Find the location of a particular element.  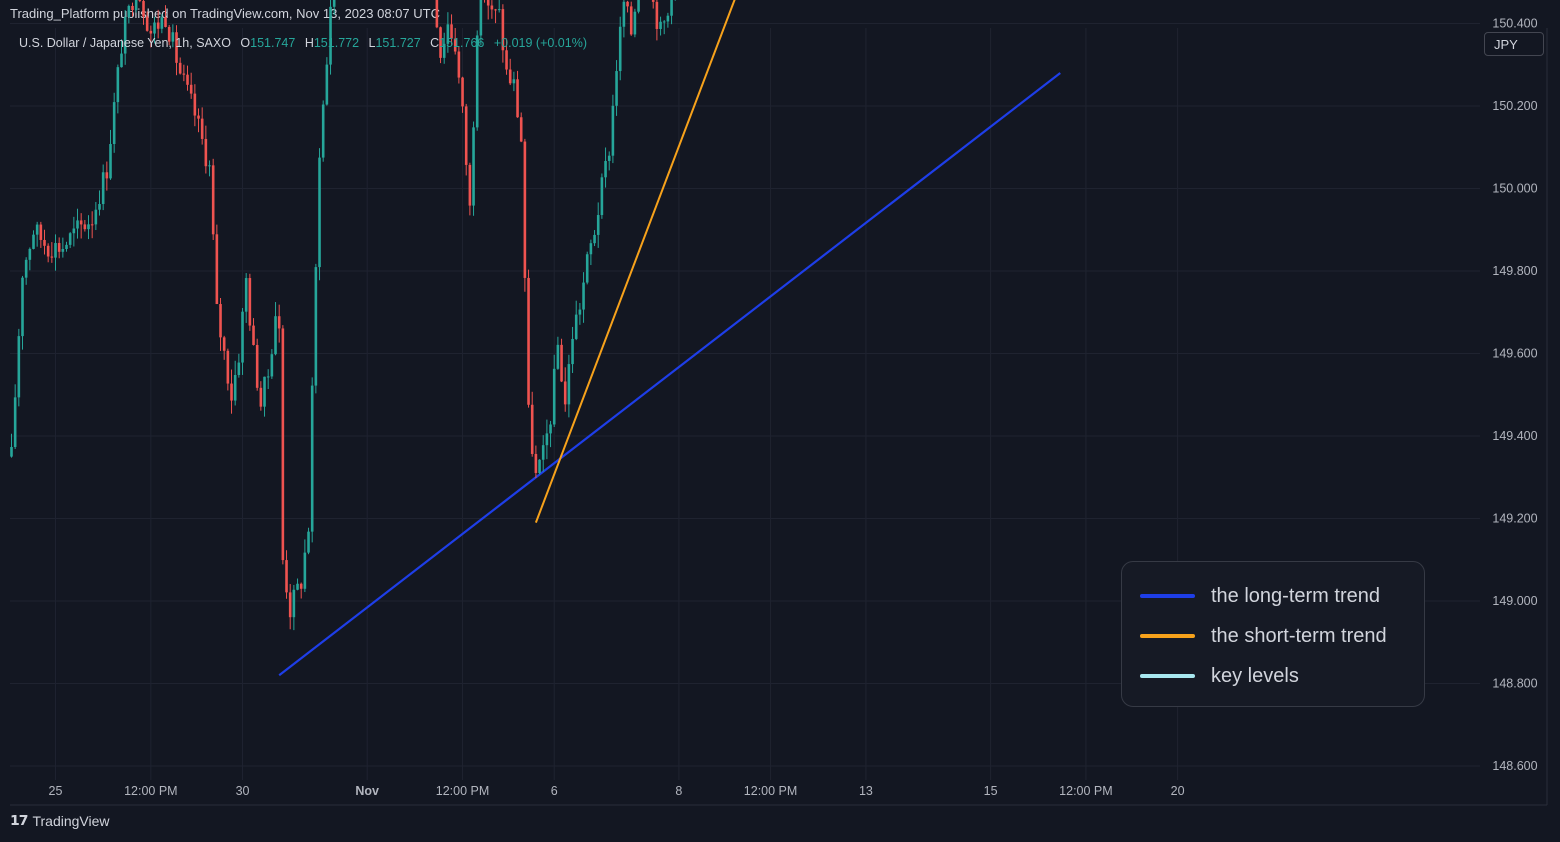

low-value: 151.727 is located at coordinates (397, 43).